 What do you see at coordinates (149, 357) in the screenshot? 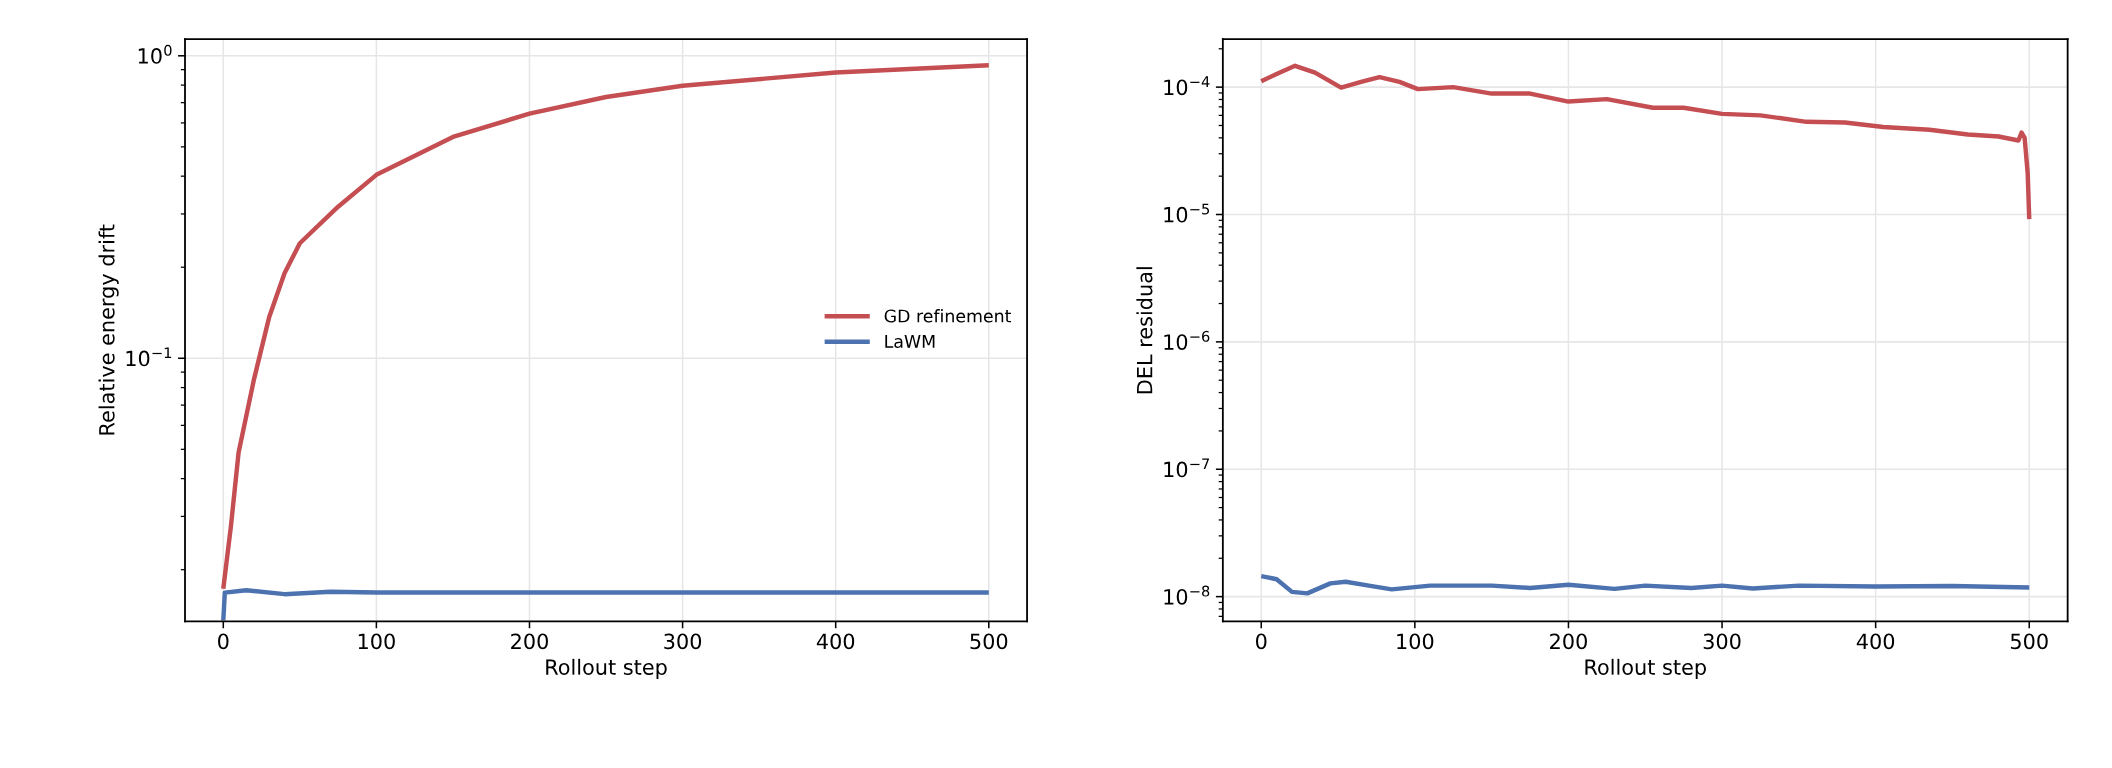
I see `y-tick-label: 10$^{−1}$` at bounding box center [149, 357].